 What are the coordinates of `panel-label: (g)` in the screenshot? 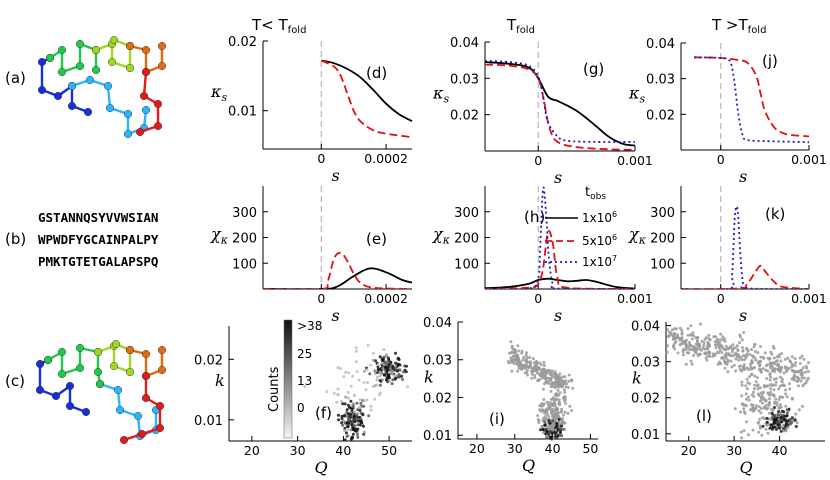 It's located at (593, 69).